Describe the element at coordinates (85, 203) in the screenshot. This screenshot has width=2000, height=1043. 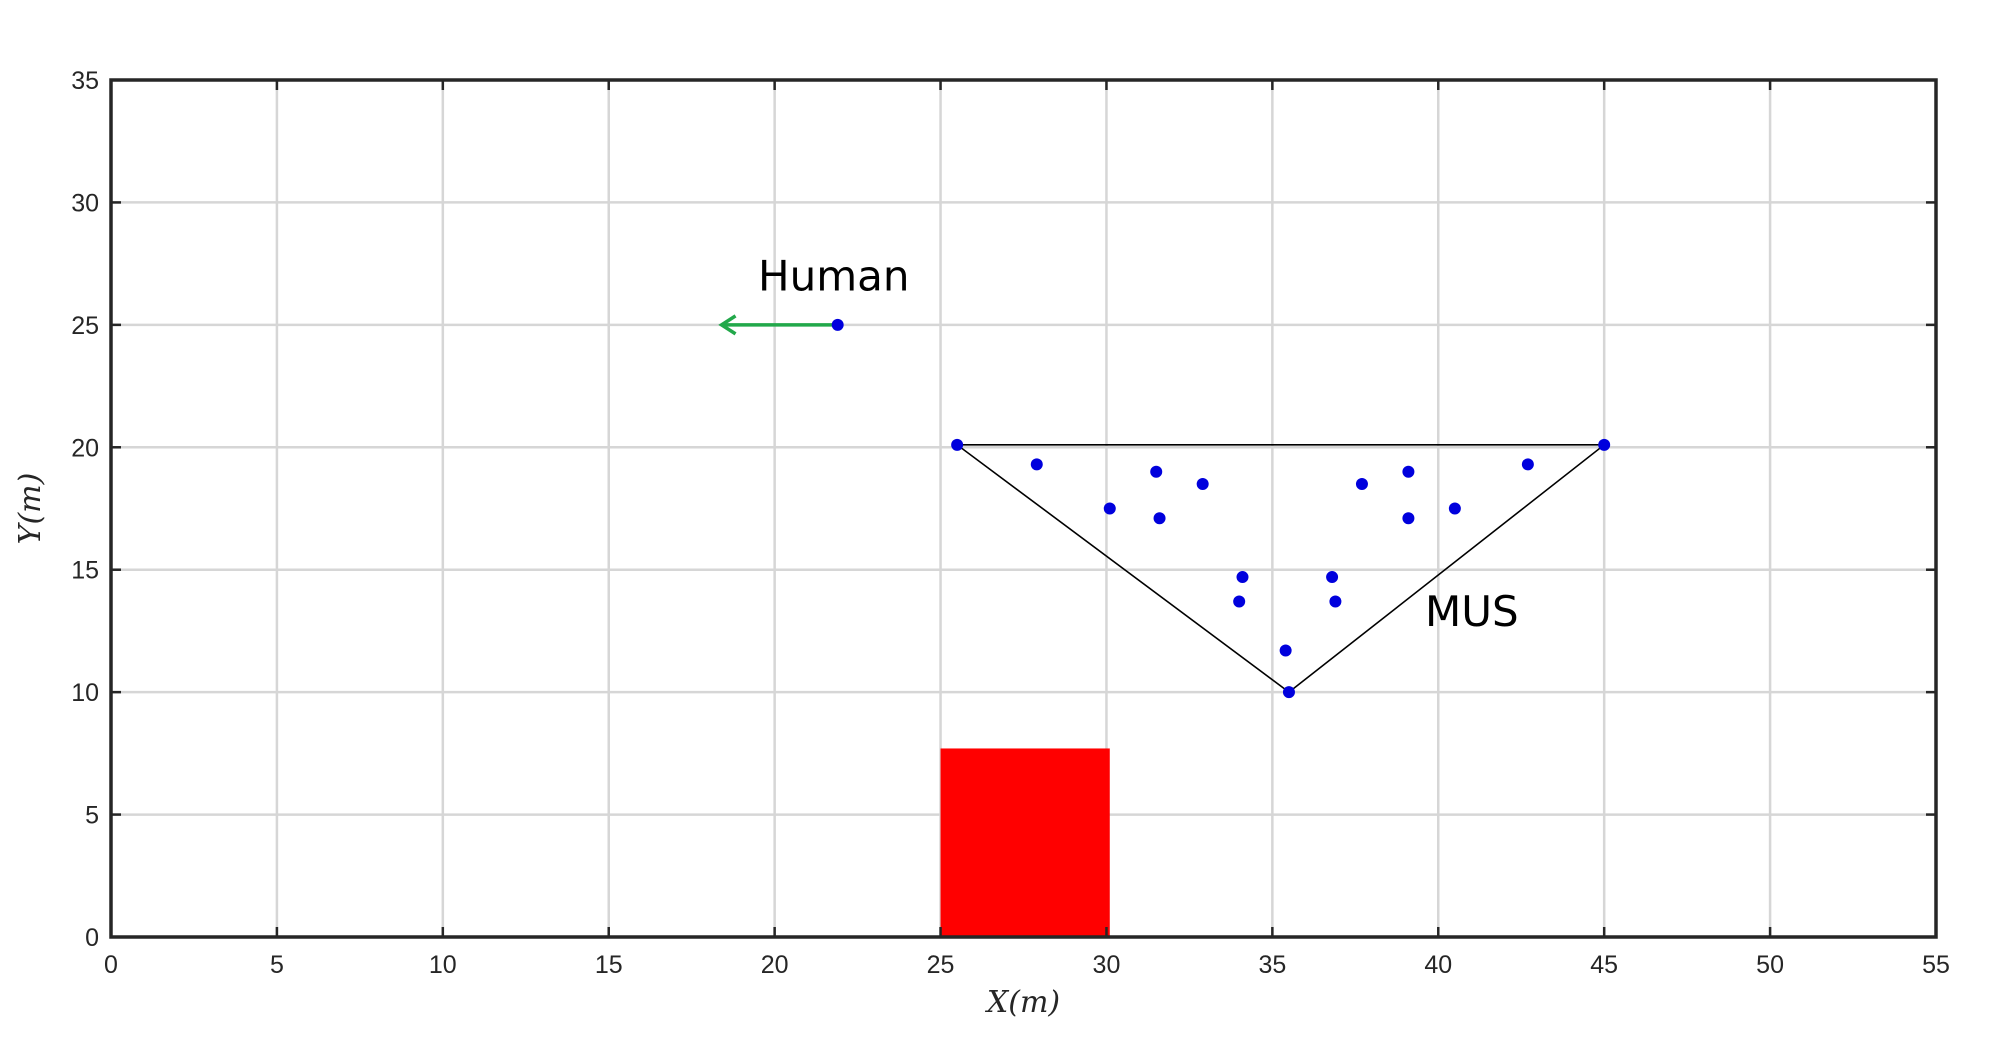
I see `y-tick-label-30: 30` at that location.